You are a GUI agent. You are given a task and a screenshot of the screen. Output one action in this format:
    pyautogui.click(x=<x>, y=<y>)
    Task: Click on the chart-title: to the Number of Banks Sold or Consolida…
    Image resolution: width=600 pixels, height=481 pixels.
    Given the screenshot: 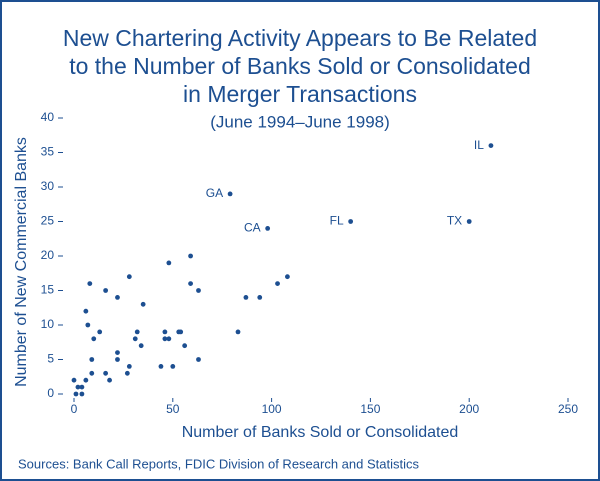 What is the action you would take?
    pyautogui.click(x=300, y=66)
    